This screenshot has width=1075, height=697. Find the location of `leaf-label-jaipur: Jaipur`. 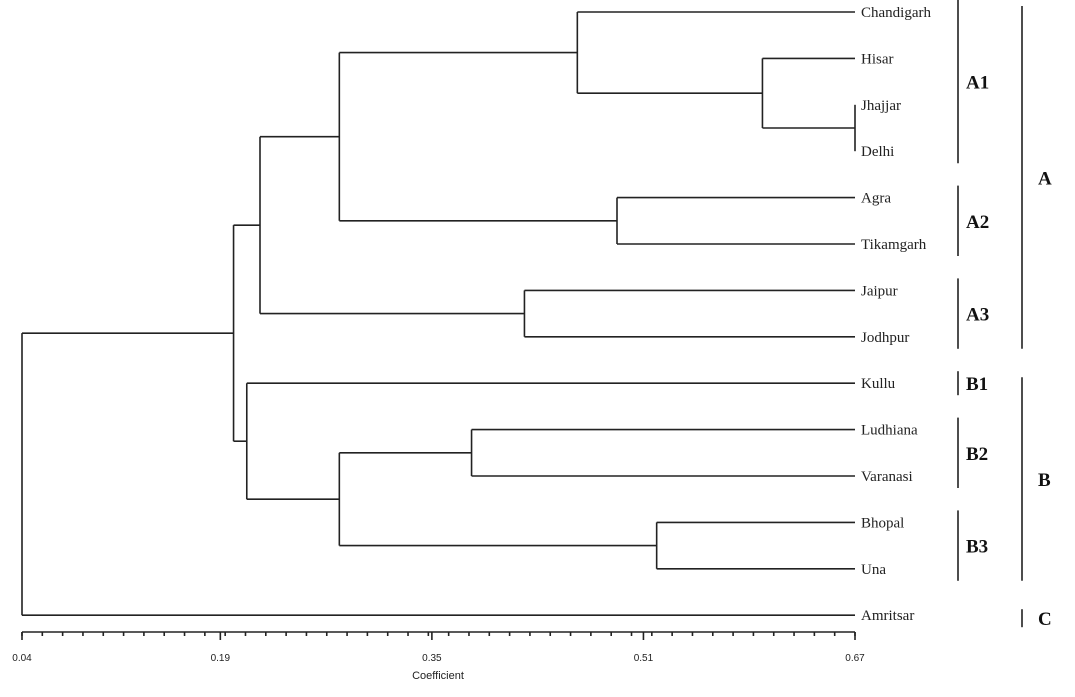

leaf-label-jaipur: Jaipur is located at coordinates (879, 291).